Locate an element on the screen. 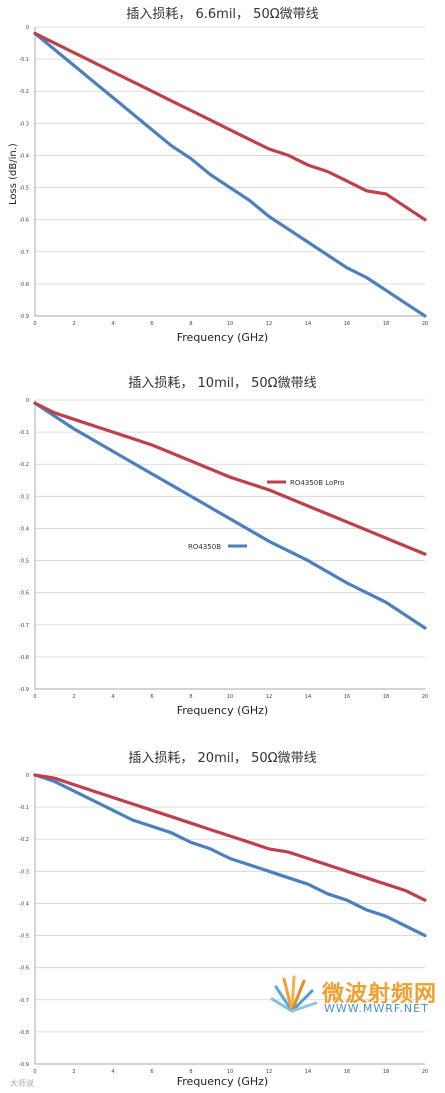  sunburst-logo-icon is located at coordinates (294, 994).